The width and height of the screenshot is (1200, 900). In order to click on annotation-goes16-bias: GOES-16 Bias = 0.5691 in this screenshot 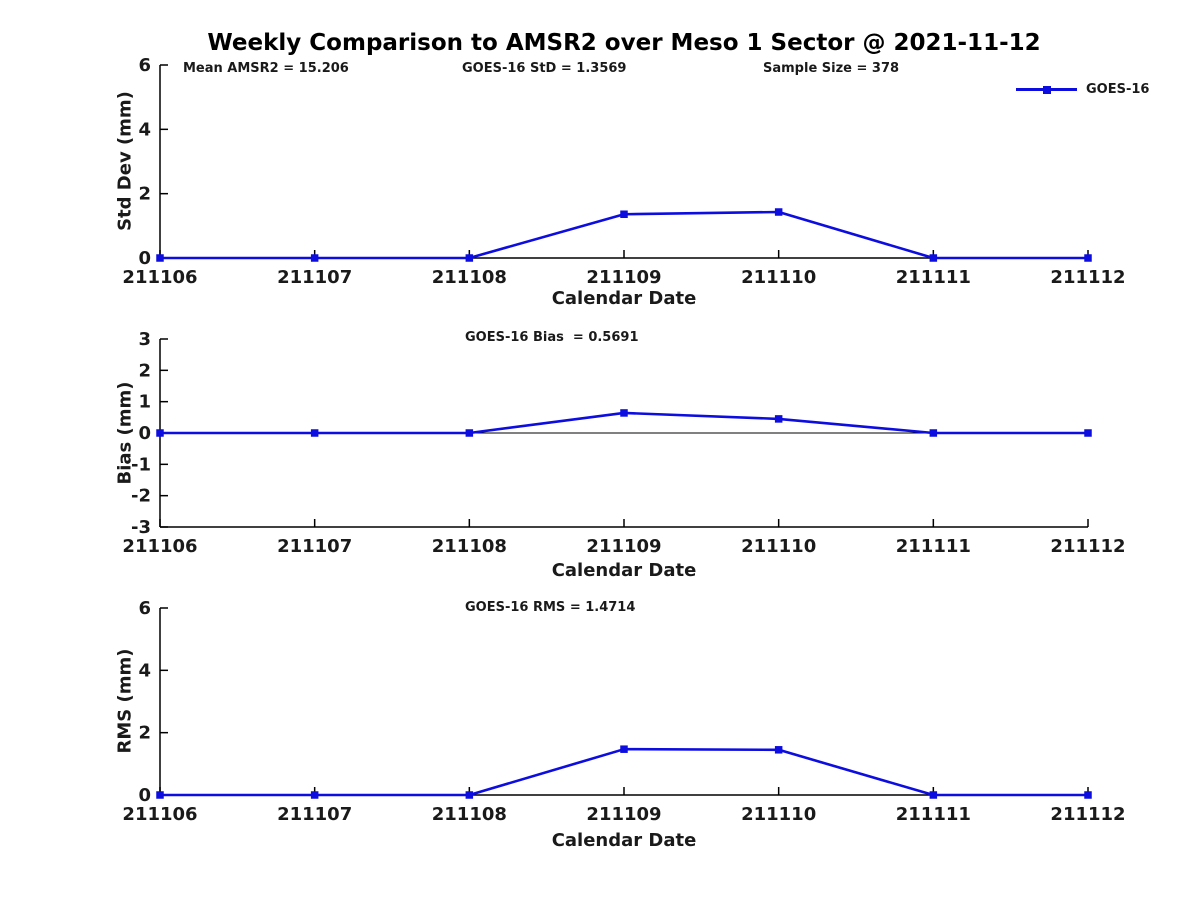, I will do `click(552, 337)`.